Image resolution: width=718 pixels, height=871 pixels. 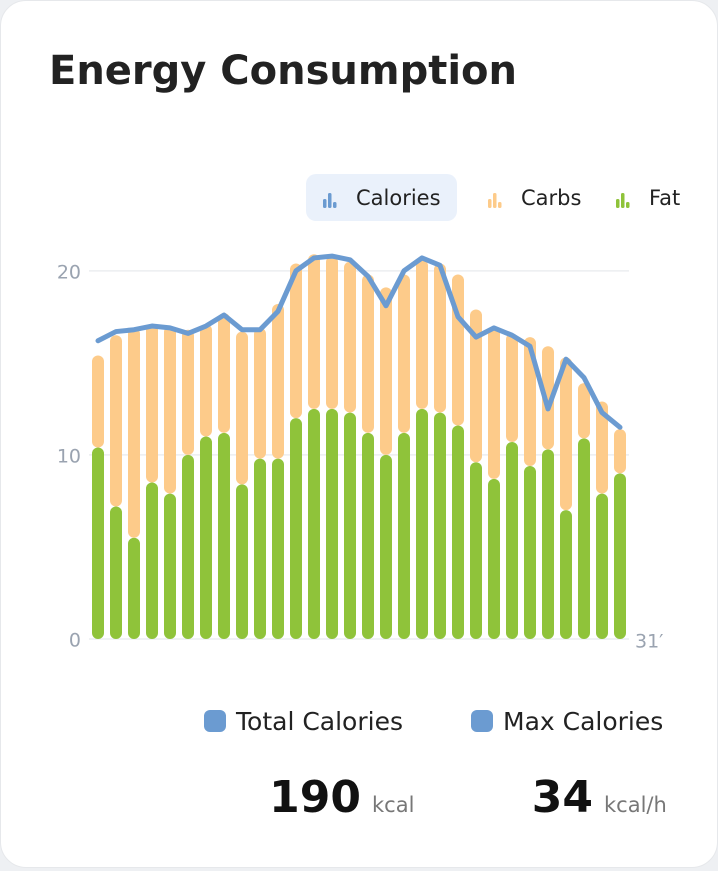 What do you see at coordinates (635, 805) in the screenshot?
I see `summary-unit: kcal/h` at bounding box center [635, 805].